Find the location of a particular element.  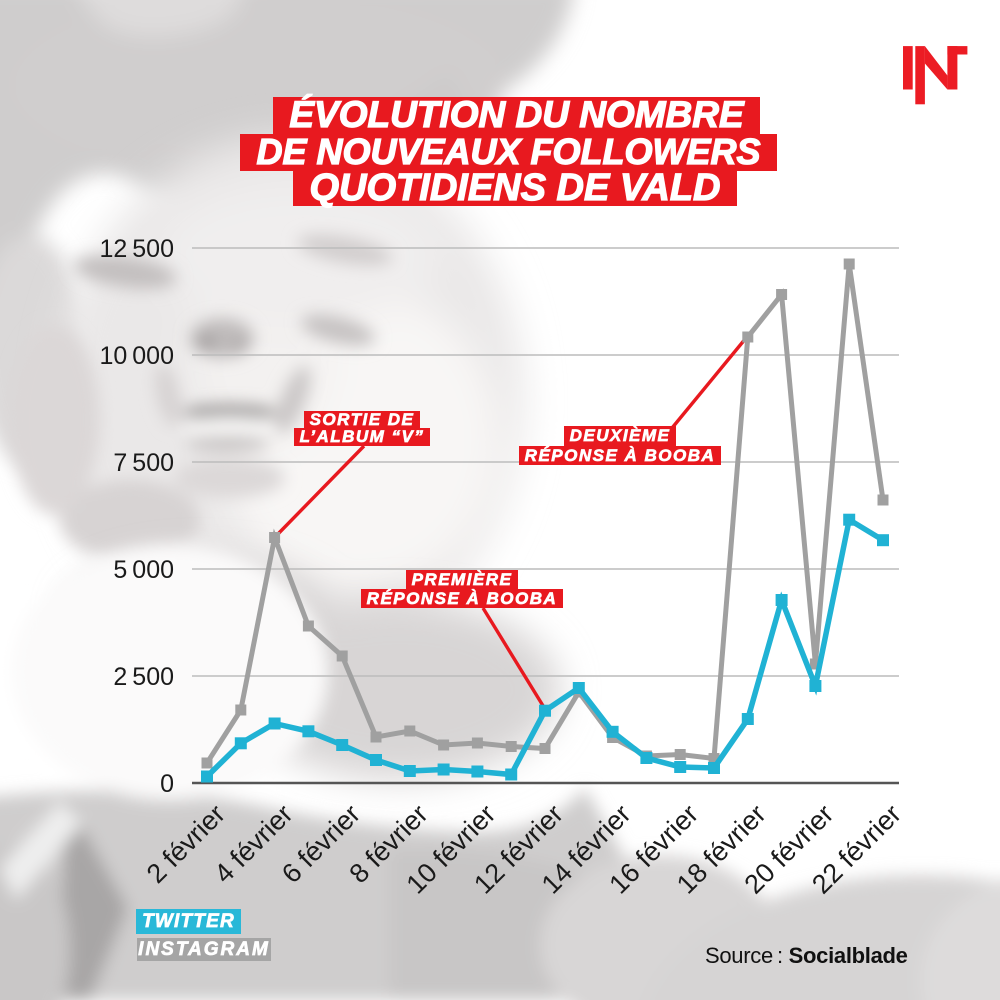

svg-text: 2 500 is located at coordinates (143, 677).